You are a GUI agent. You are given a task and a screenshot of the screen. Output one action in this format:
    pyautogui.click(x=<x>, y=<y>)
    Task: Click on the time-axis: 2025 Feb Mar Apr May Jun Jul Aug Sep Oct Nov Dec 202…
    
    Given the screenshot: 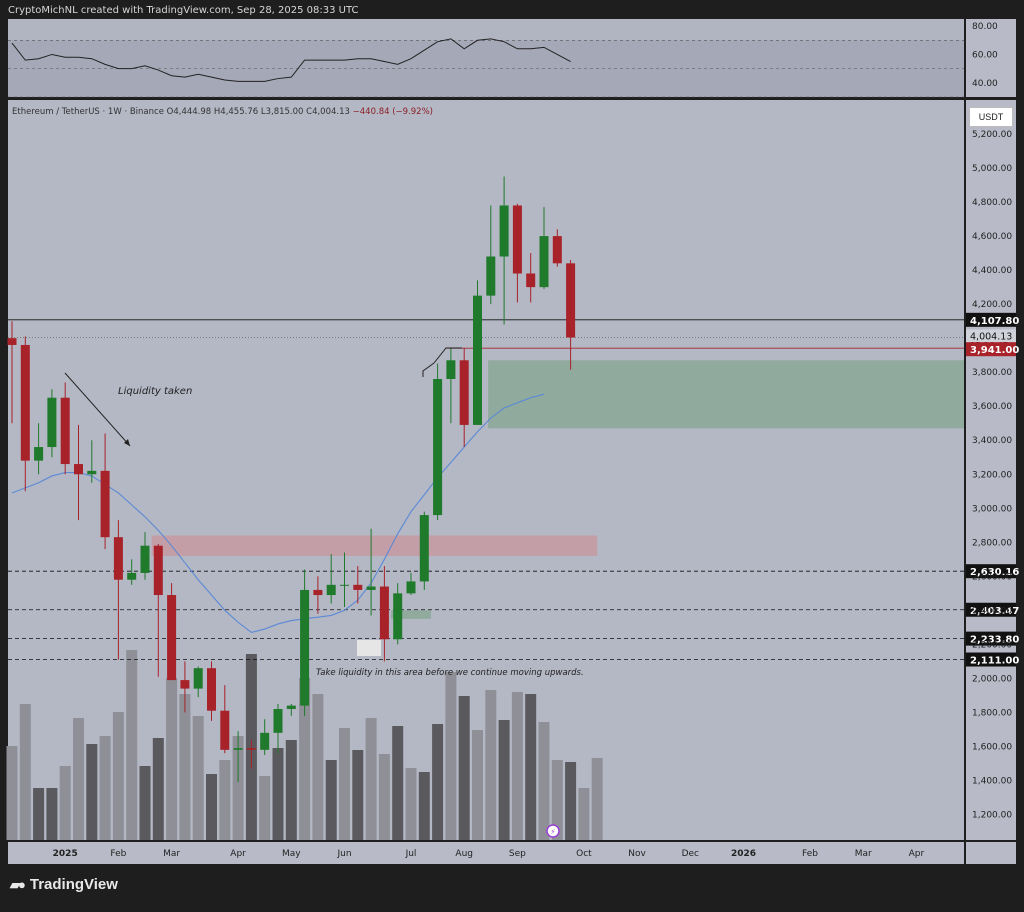 What is the action you would take?
    pyautogui.click(x=489, y=854)
    